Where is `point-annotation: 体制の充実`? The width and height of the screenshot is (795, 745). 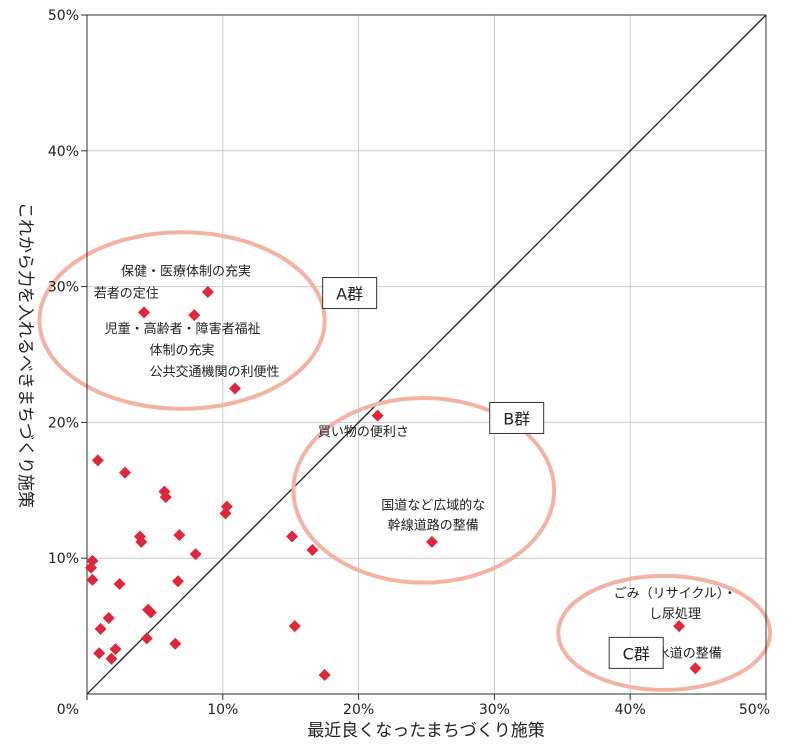 point-annotation: 体制の充実 is located at coordinates (181, 351).